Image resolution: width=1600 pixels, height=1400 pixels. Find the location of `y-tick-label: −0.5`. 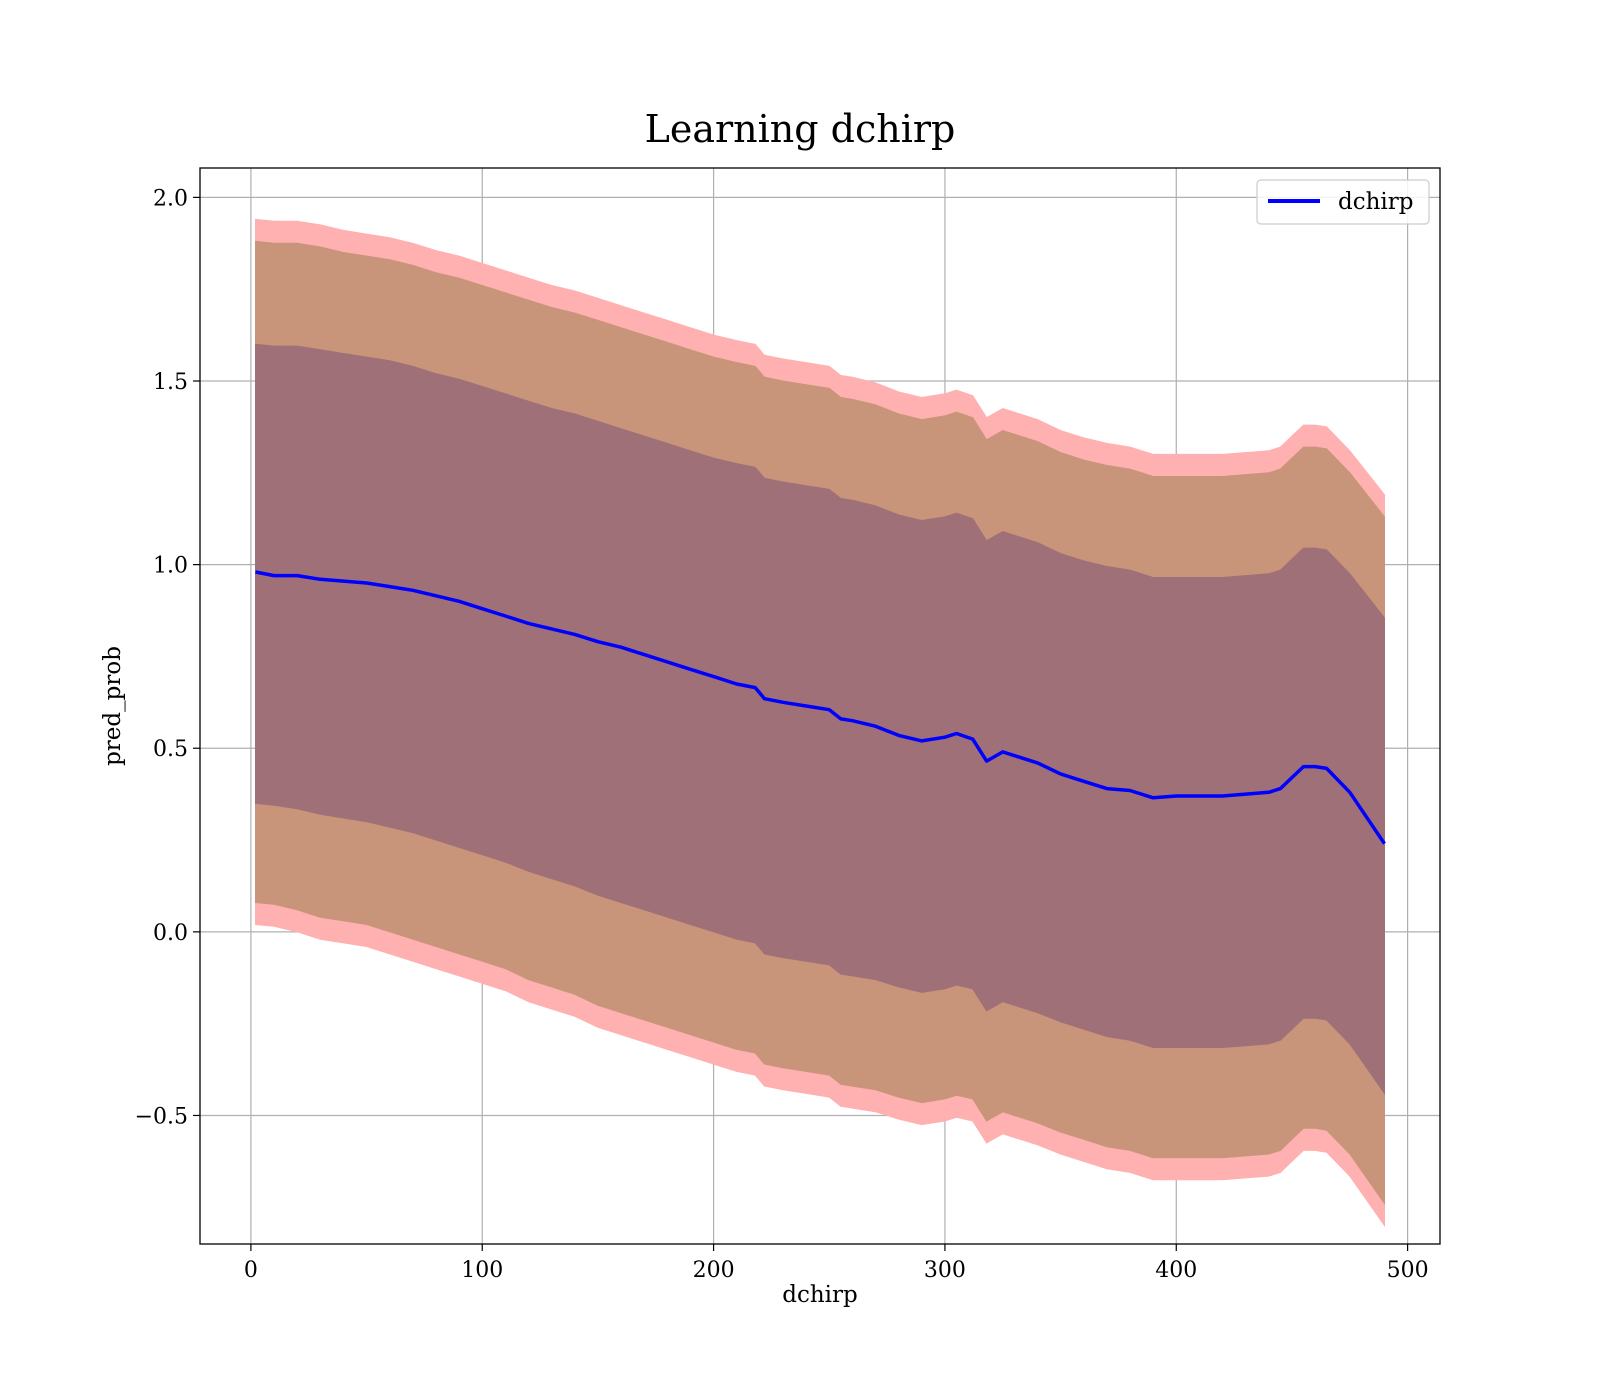

y-tick-label: −0.5 is located at coordinates (161, 1116).